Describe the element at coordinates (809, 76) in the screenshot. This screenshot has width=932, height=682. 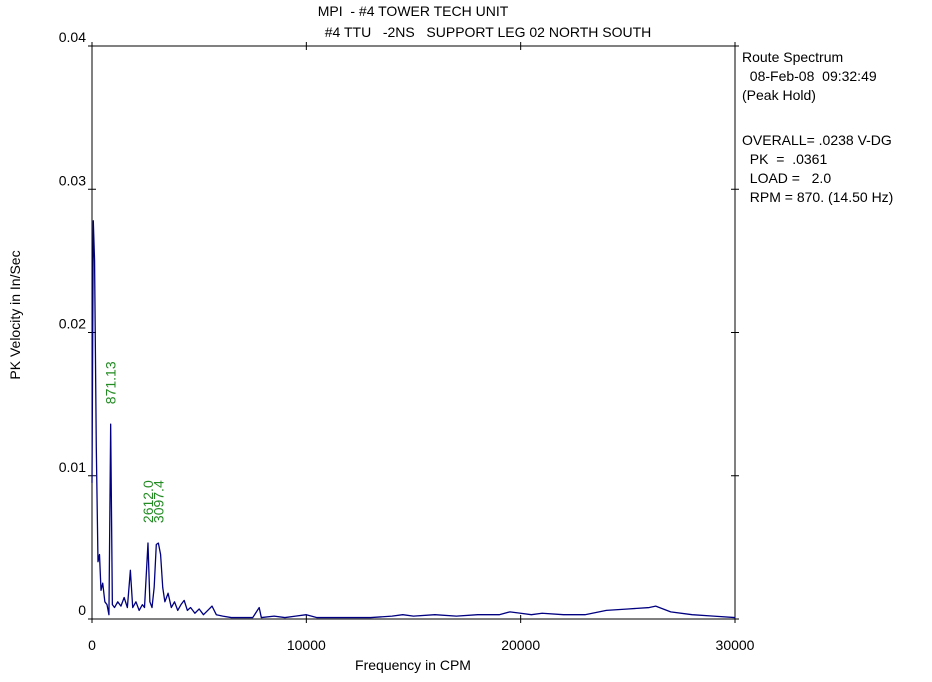
I see `info-text: 08-Feb-08 09:32:49` at that location.